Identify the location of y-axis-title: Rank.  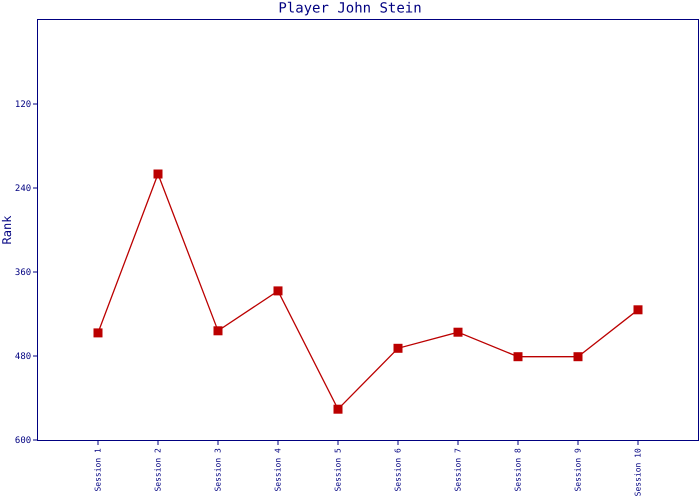
(7, 229).